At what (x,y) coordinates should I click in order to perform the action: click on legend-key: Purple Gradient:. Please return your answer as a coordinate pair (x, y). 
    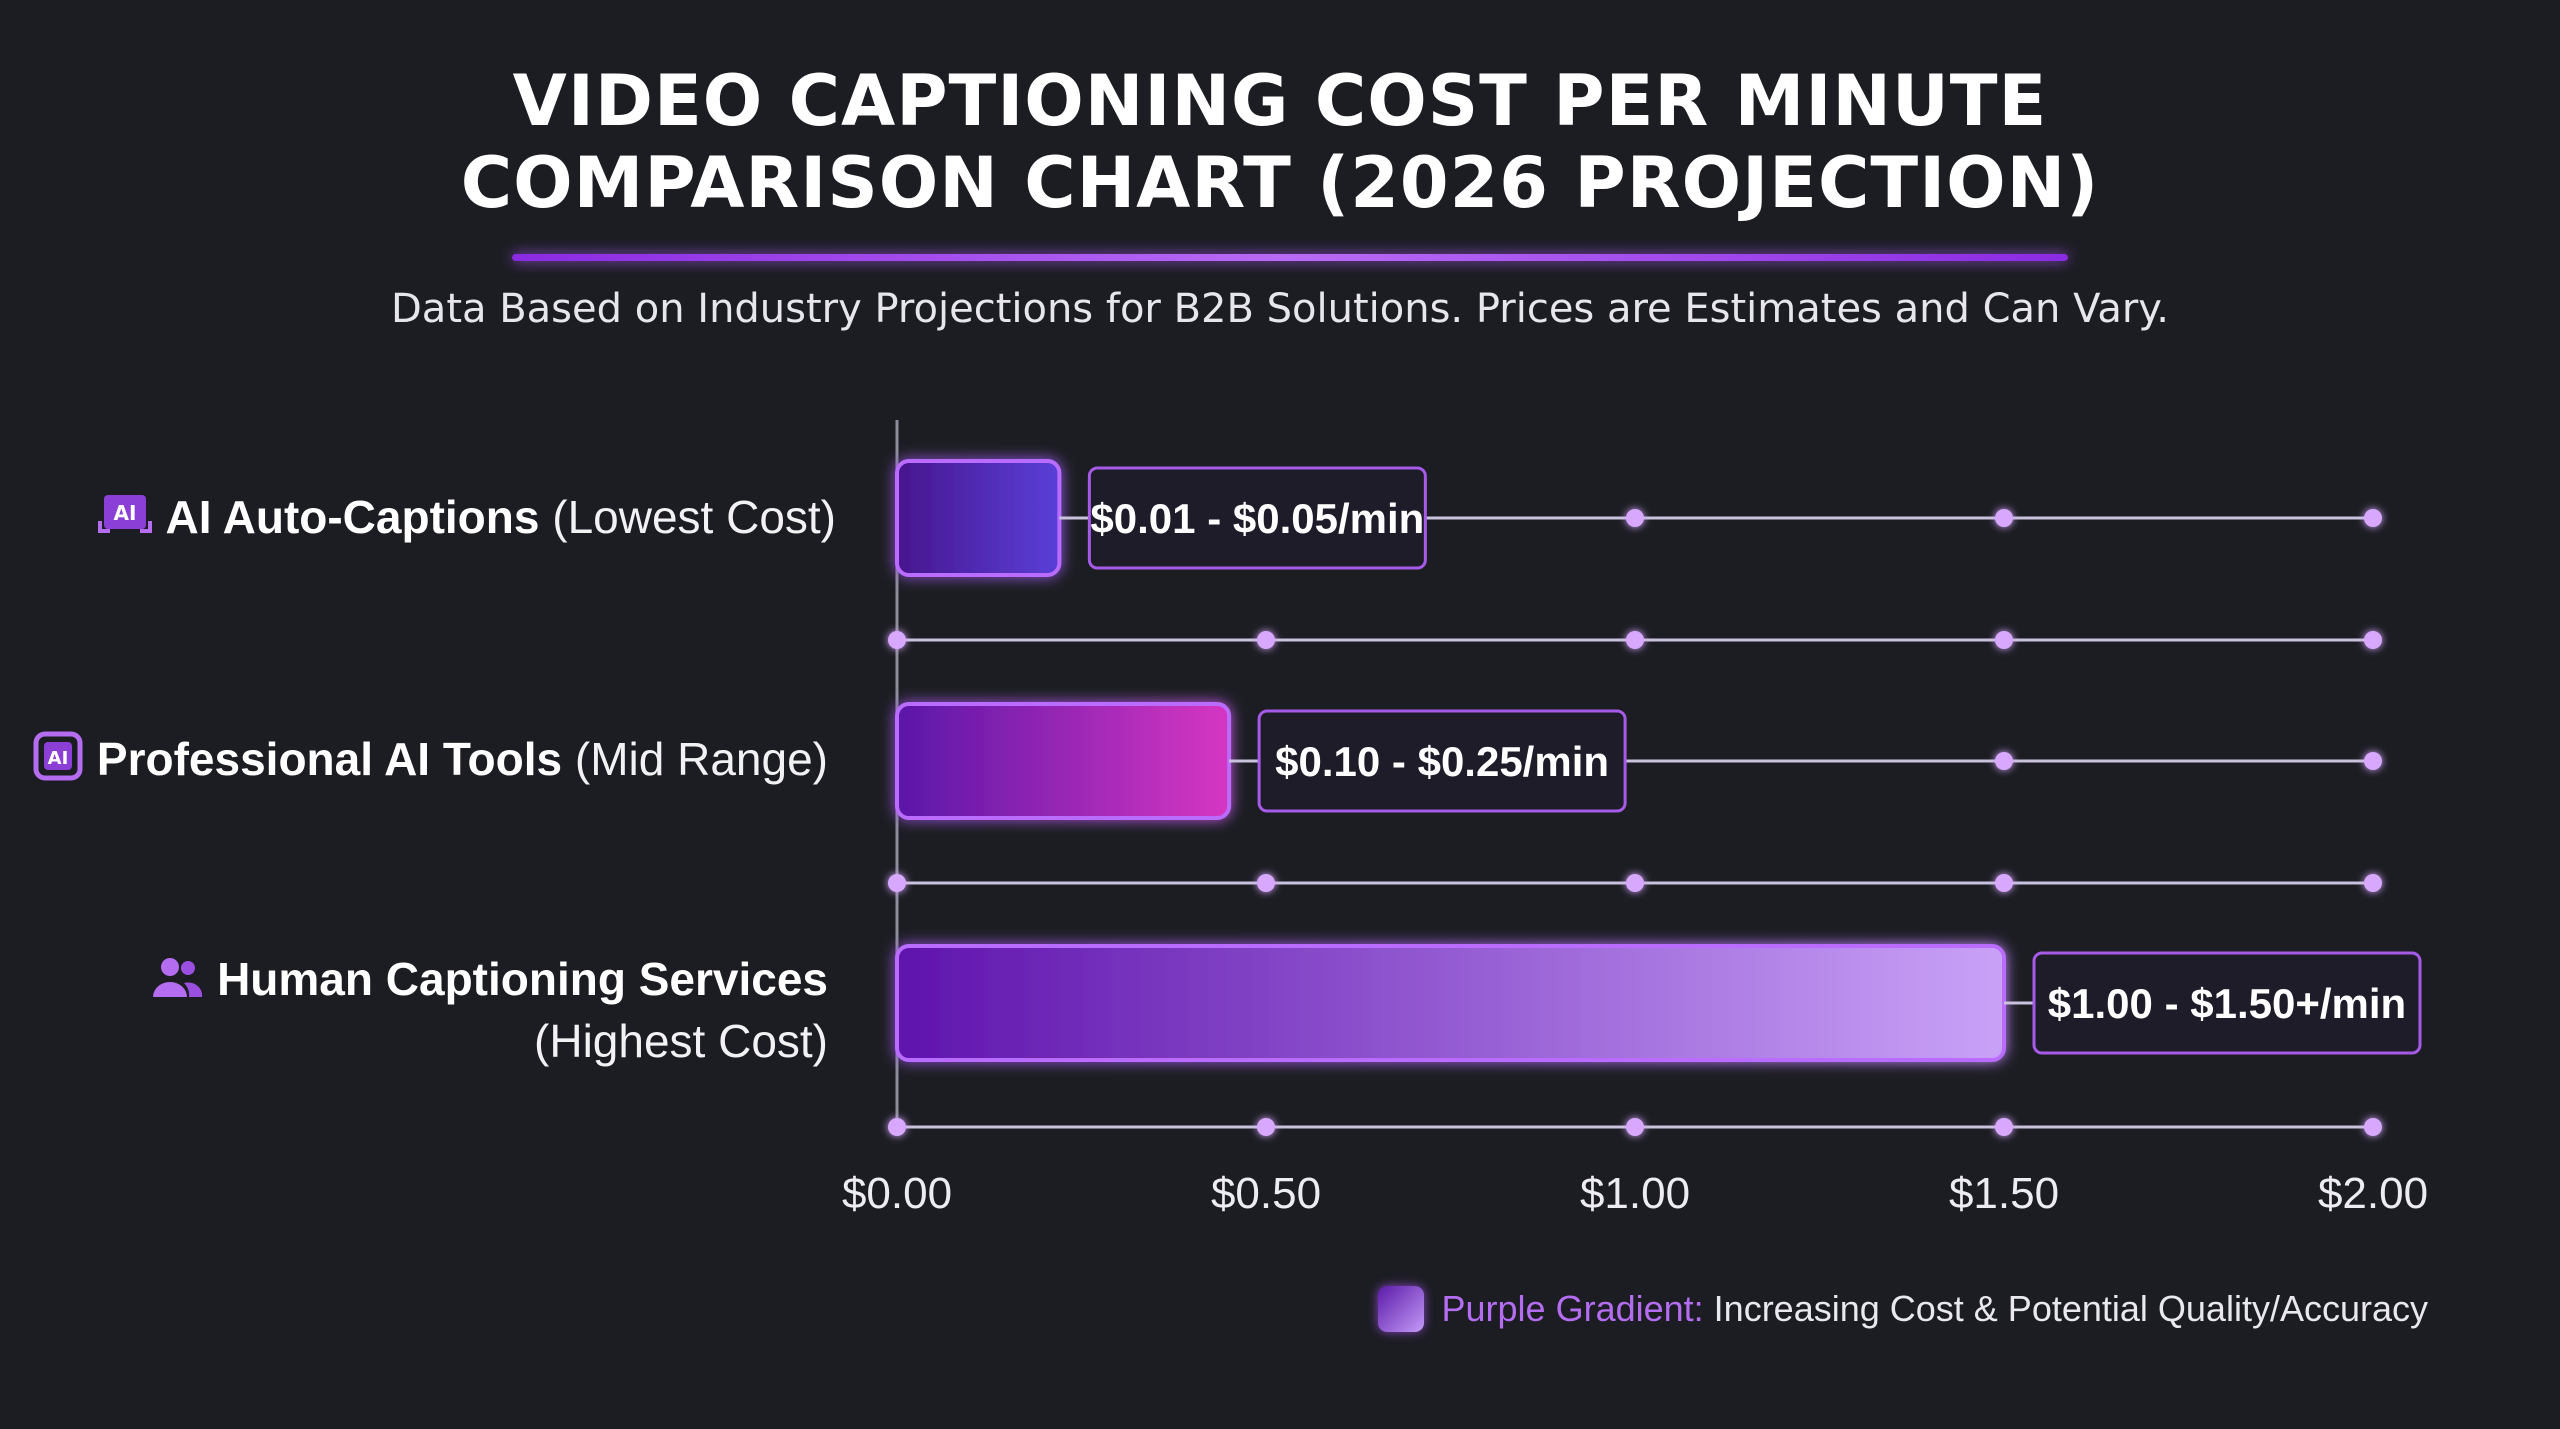
    Looking at the image, I should click on (1572, 1308).